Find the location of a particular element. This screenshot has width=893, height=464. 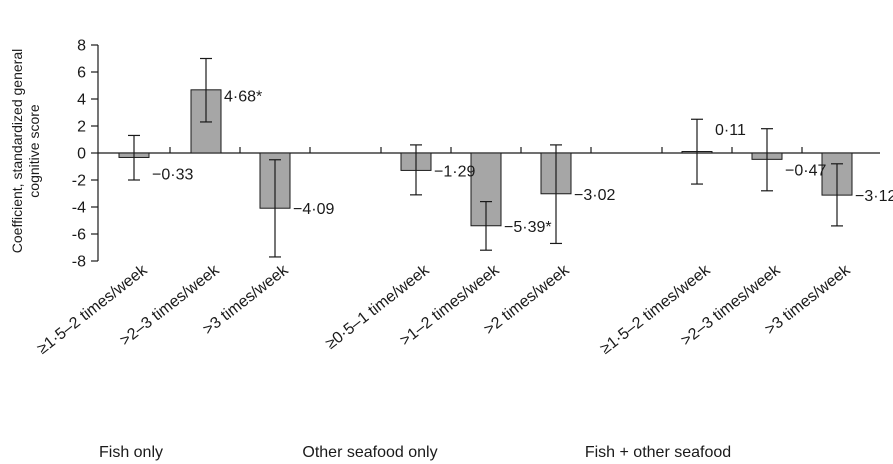

x-axis-ticks is located at coordinates (486, 150).